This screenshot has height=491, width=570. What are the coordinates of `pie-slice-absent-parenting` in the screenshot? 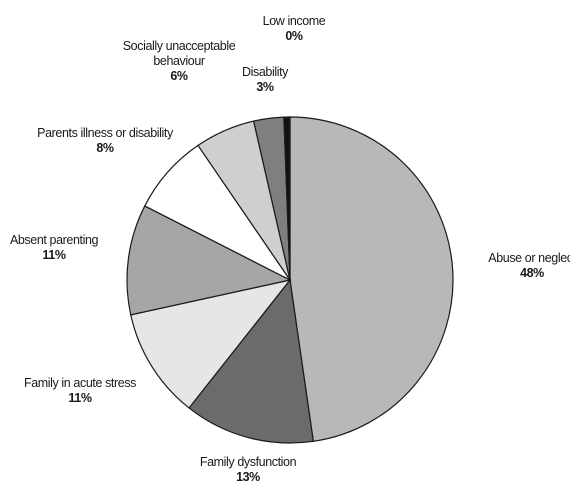 It's located at (209, 260).